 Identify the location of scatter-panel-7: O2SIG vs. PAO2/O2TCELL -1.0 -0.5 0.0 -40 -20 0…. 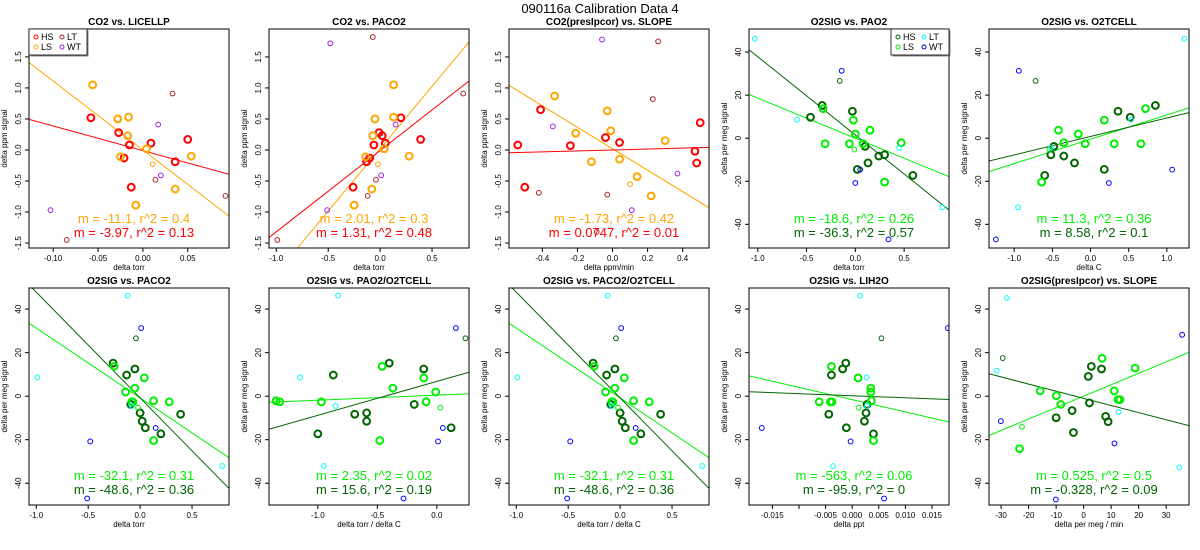
(355, 402).